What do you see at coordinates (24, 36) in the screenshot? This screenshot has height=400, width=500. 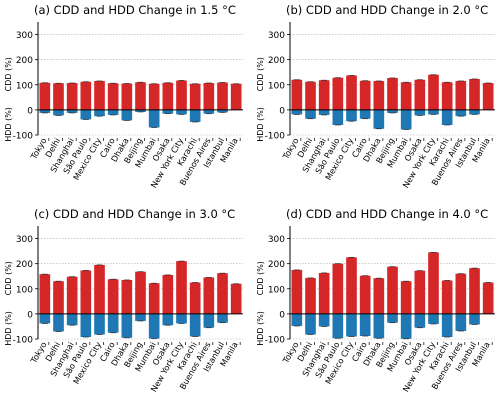 I see `y-tick-label: 300` at bounding box center [24, 36].